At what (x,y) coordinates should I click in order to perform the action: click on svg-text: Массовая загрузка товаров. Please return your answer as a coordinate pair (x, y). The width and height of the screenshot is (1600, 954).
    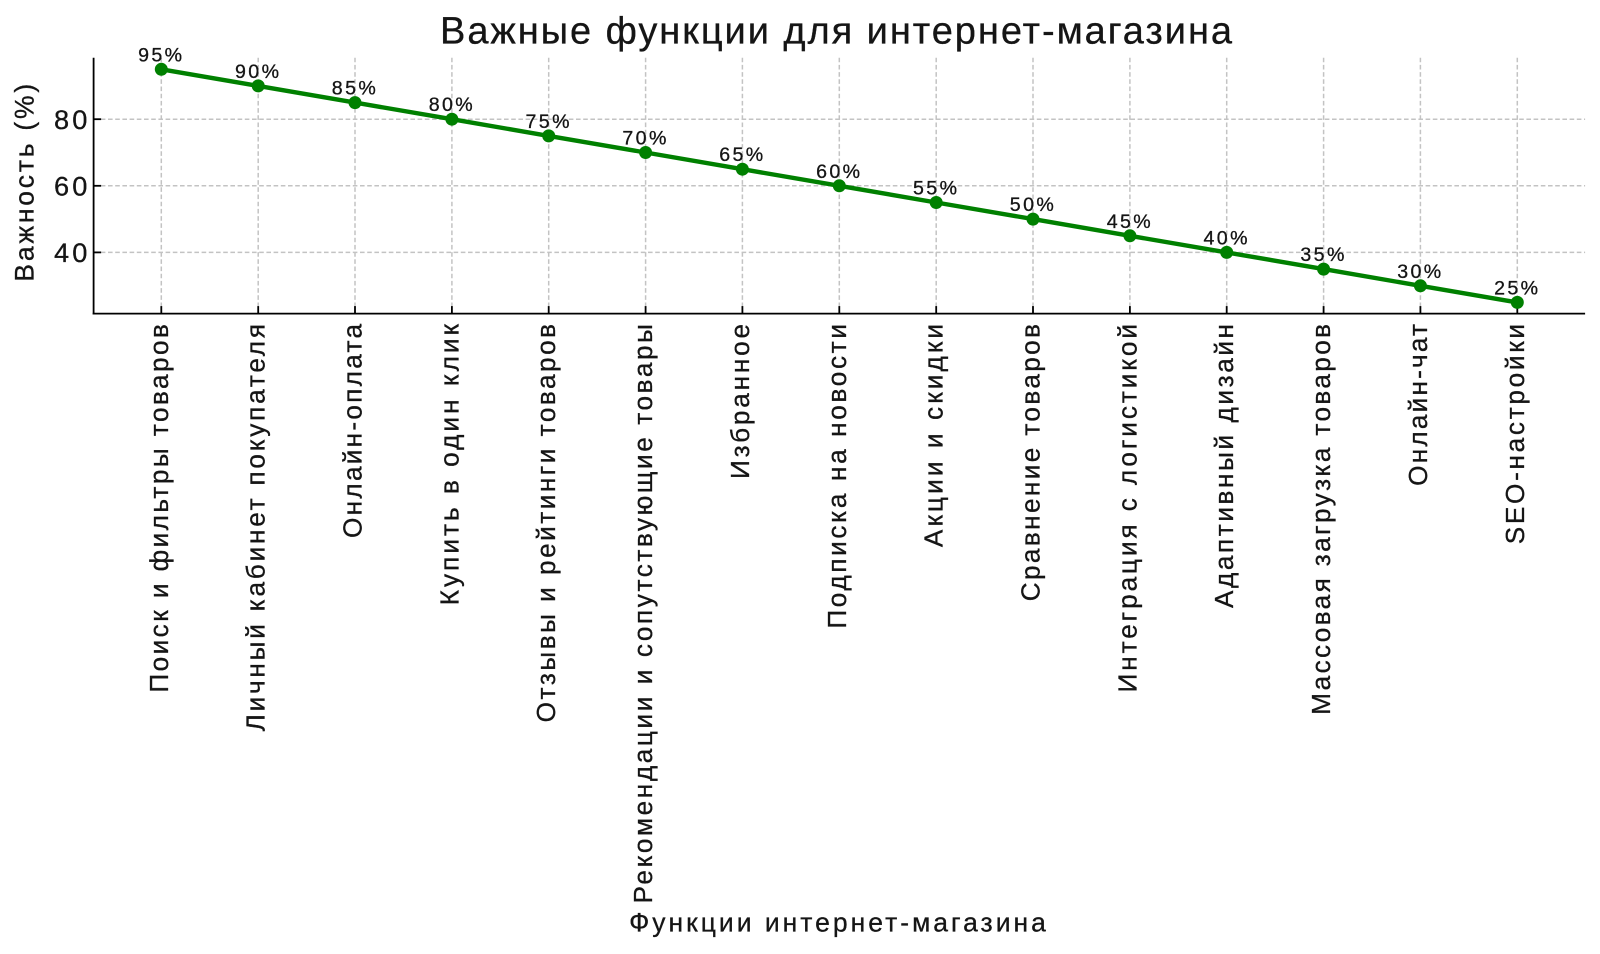
    Looking at the image, I should click on (1321, 518).